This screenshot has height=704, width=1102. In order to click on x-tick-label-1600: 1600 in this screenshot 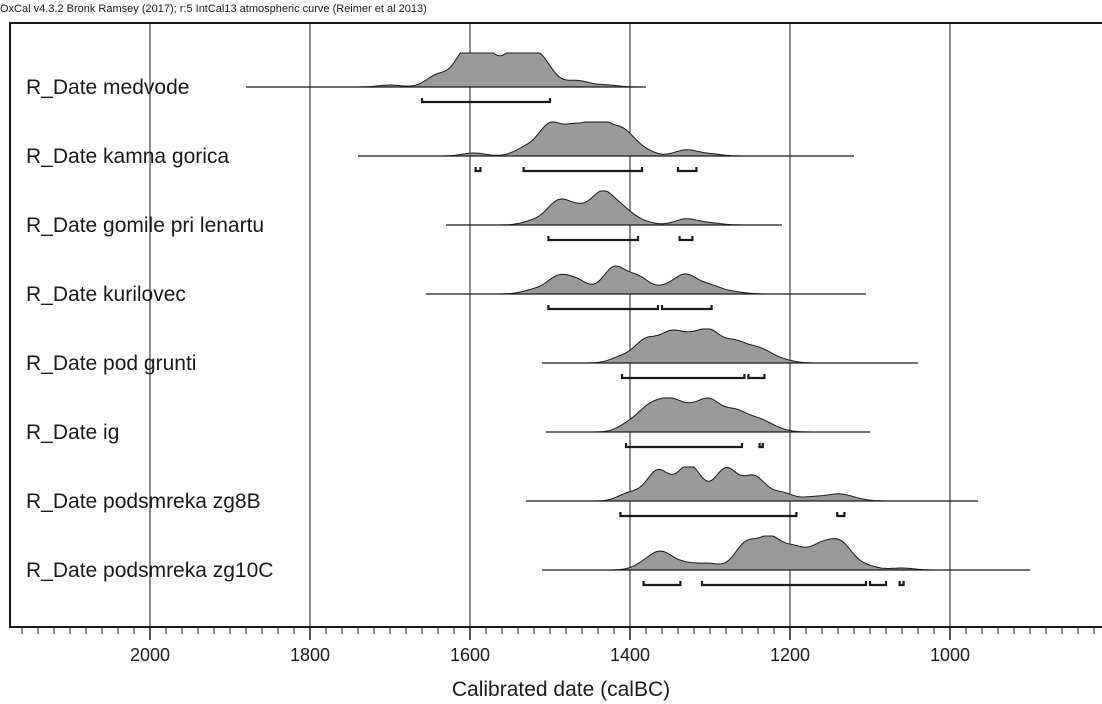, I will do `click(470, 655)`.